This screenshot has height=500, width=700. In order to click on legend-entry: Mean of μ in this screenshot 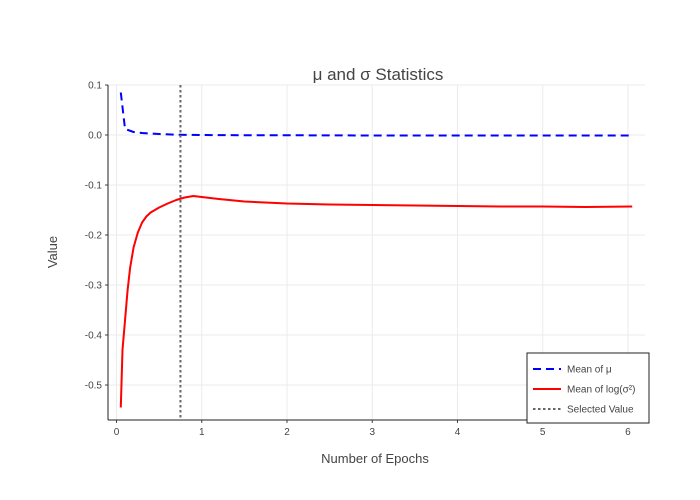, I will do `click(589, 370)`.